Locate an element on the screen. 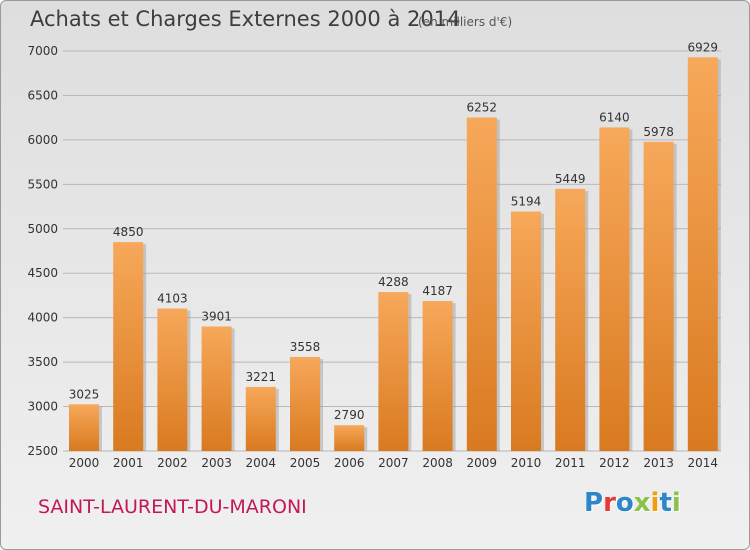 The height and width of the screenshot is (550, 750). bar-2009 is located at coordinates (481, 284).